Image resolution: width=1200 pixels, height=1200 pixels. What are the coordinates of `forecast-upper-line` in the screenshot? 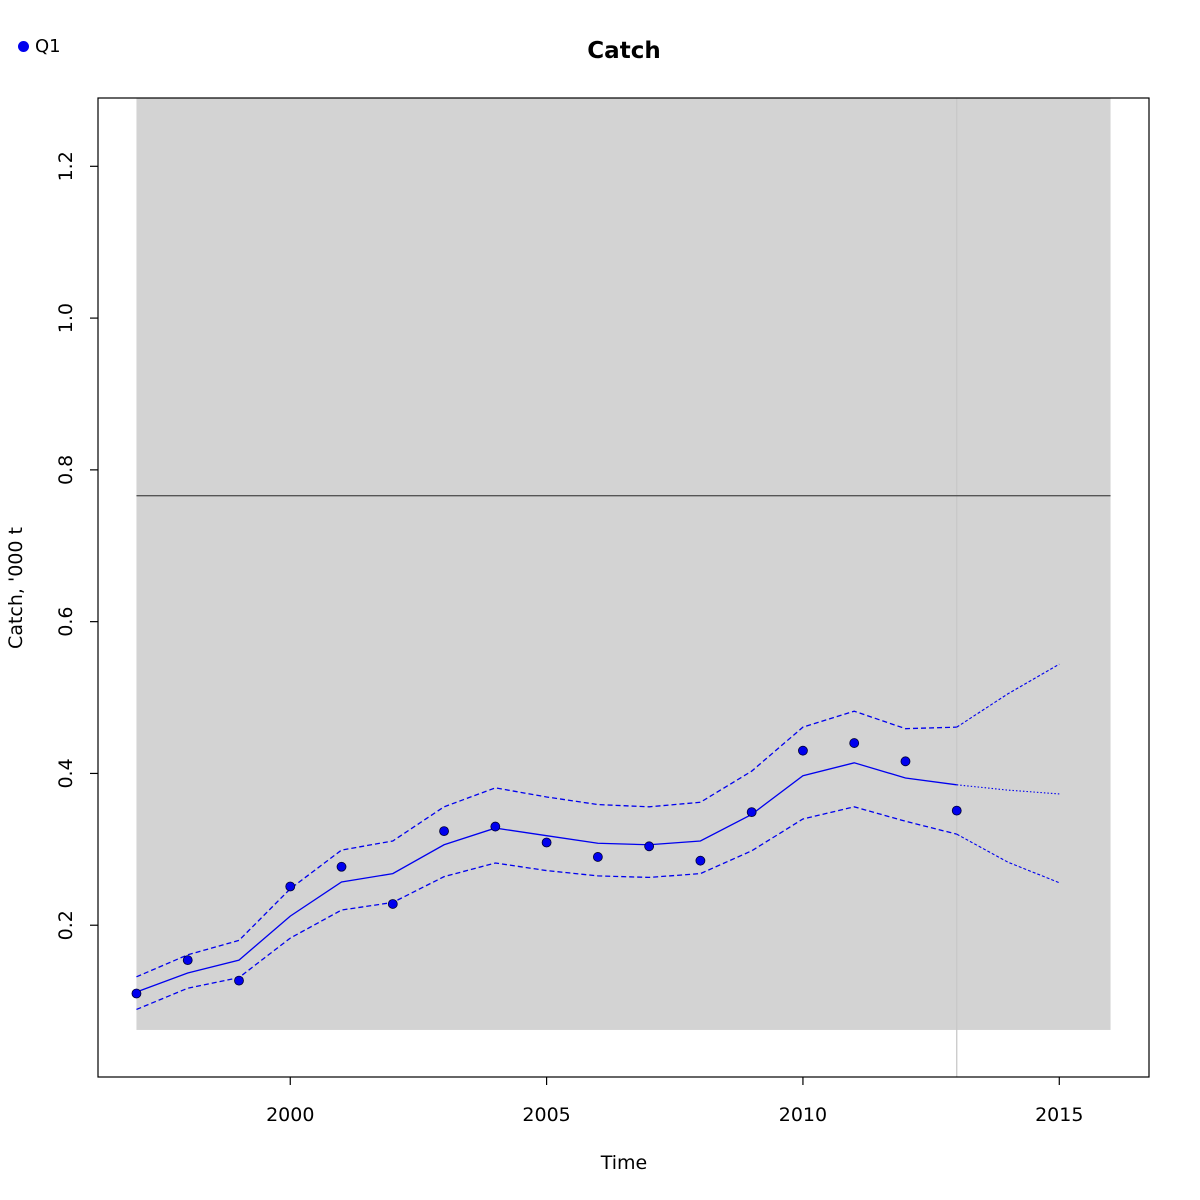 It's located at (1008, 695).